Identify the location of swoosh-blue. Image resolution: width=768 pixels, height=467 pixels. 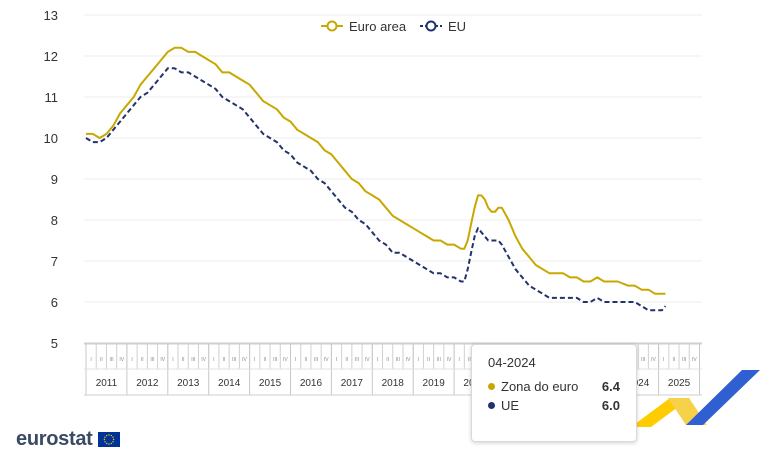
(723, 397).